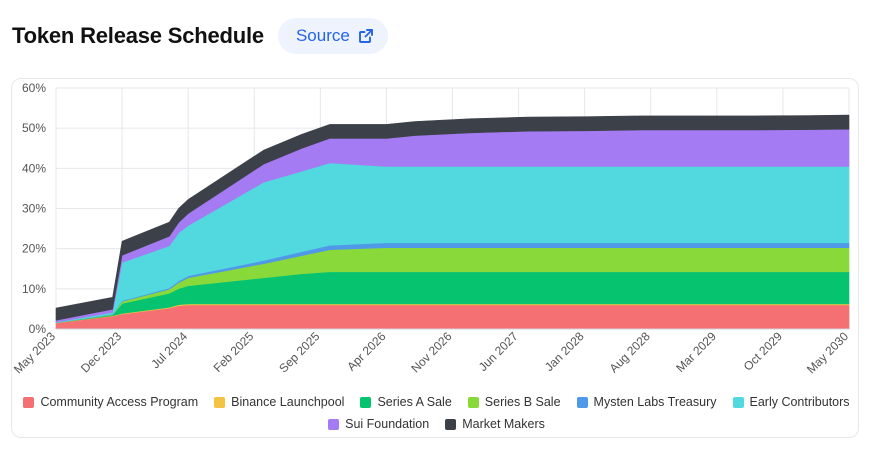  Describe the element at coordinates (366, 351) in the screenshot. I see `x-tick-label: Apr 2026` at that location.